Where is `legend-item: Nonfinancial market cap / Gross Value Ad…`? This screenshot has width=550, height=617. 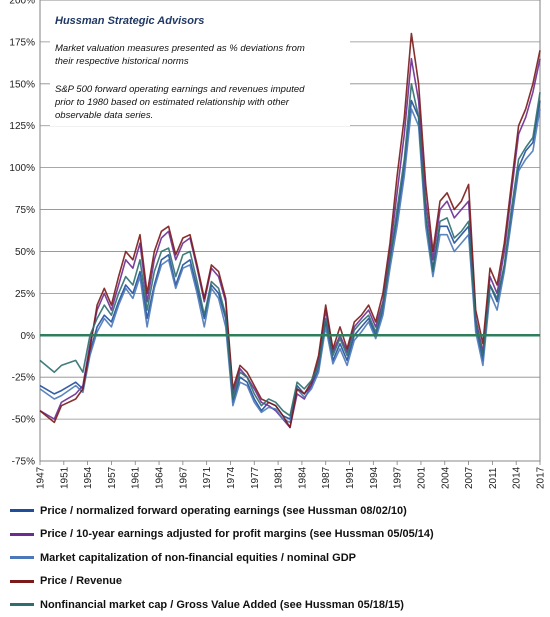 legend-item: Nonfinancial market cap / Gross Value Ad… is located at coordinates (277, 605).